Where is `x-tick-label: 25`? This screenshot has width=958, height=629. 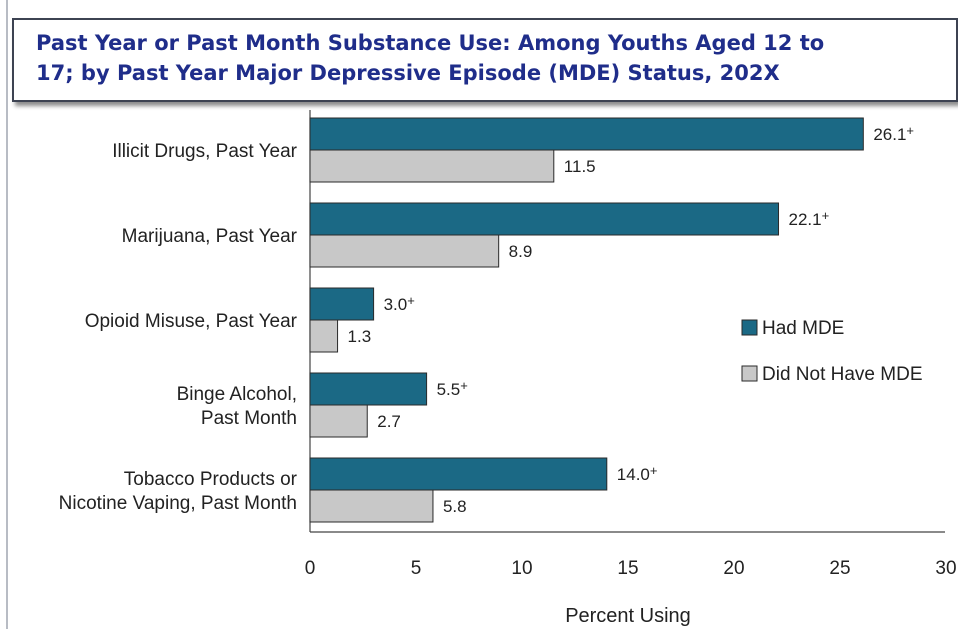 x-tick-label: 25 is located at coordinates (839, 568).